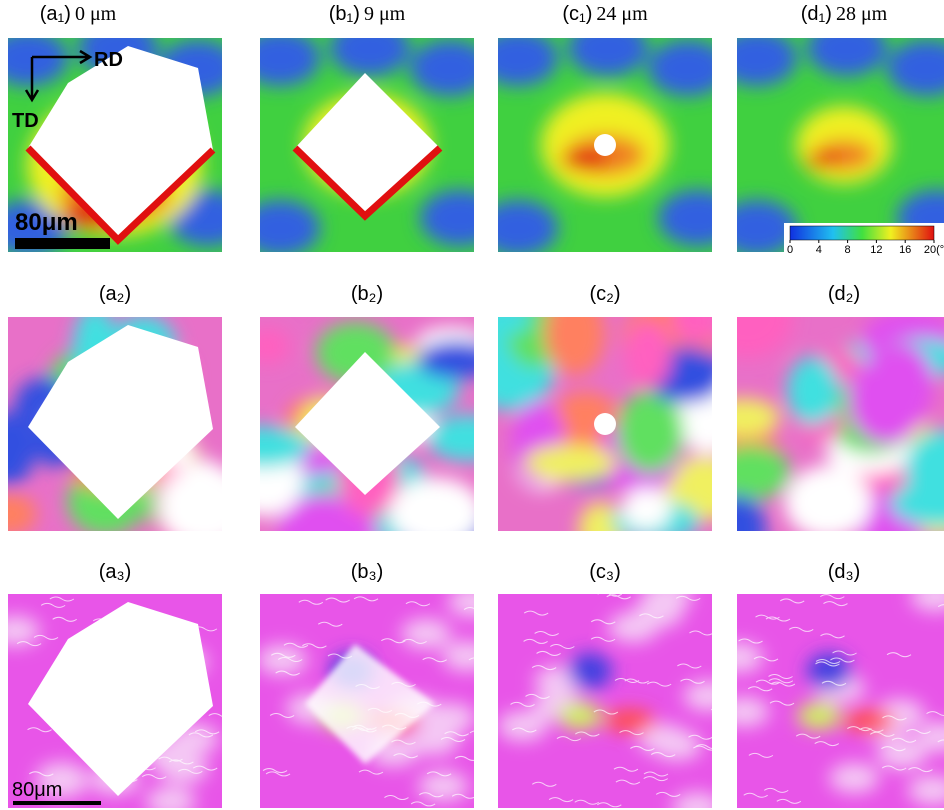 The image size is (944, 810). What do you see at coordinates (367, 294) in the screenshot?
I see `panel-label: (b₂)` at bounding box center [367, 294].